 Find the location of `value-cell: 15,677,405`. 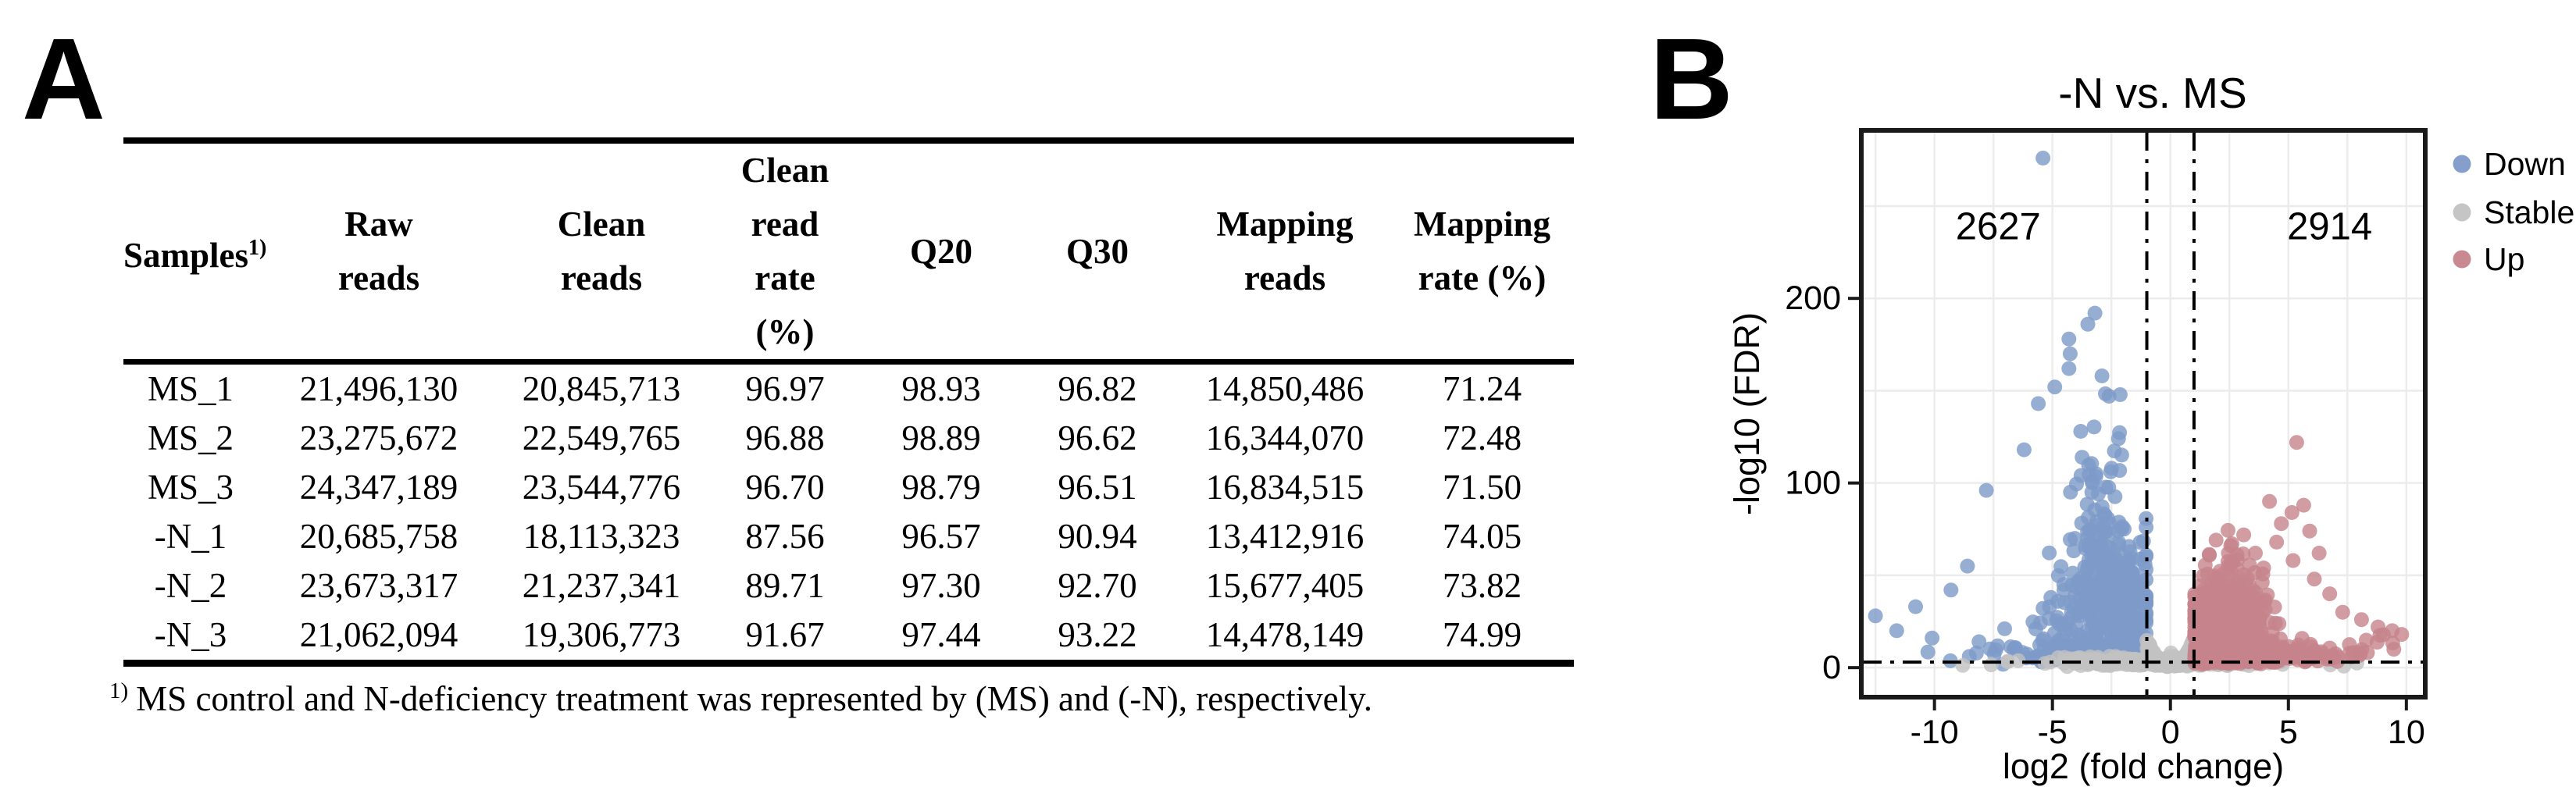

value-cell: 15,677,405 is located at coordinates (1285, 585).